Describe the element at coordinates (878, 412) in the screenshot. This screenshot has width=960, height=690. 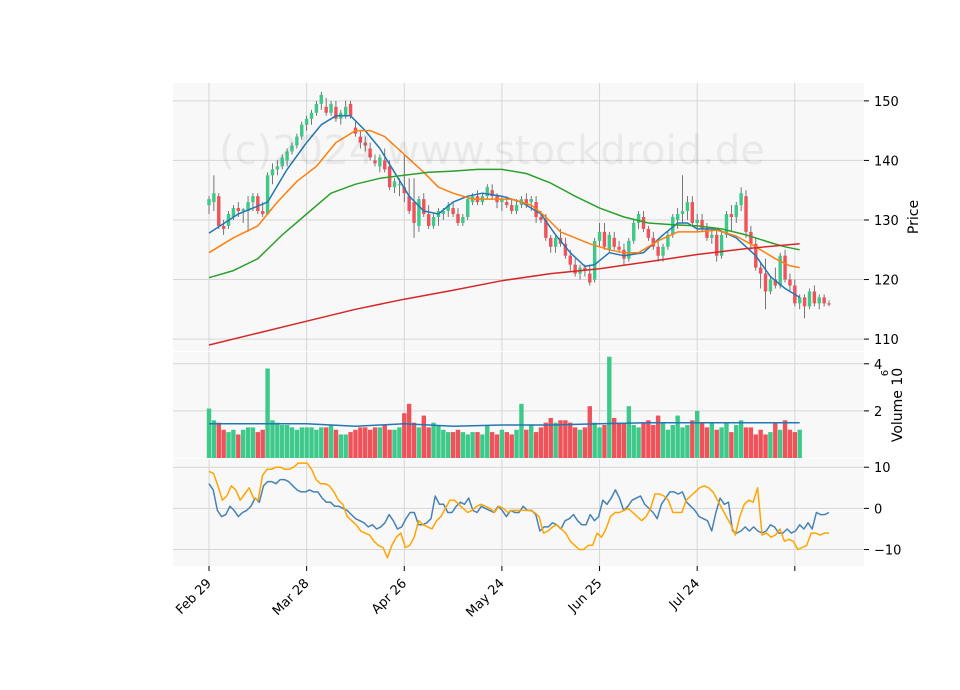
I see `volume-axis-tick-label: 2` at that location.